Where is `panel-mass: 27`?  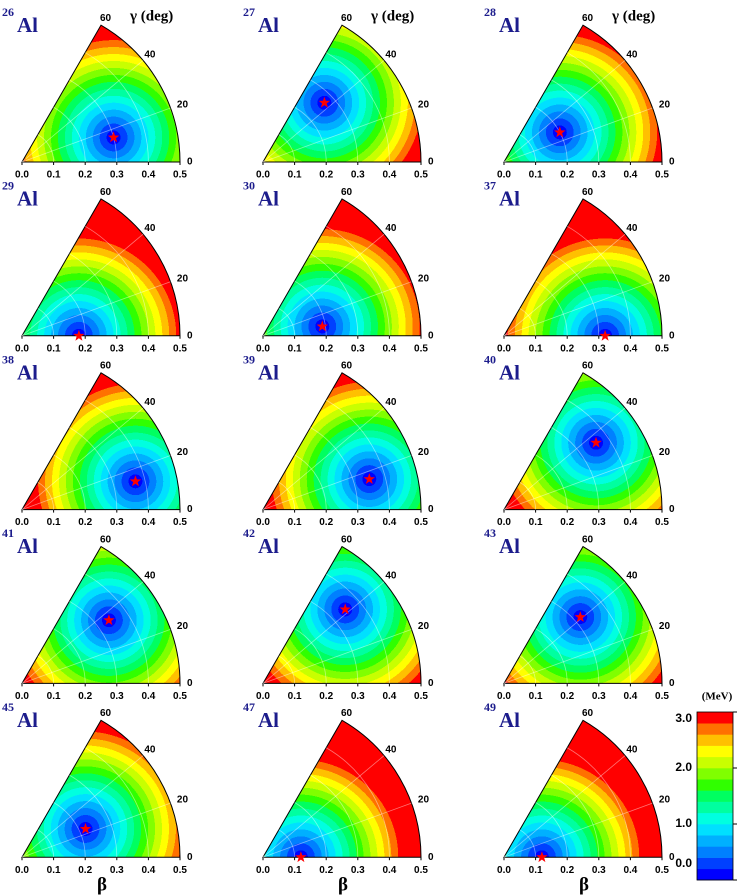 panel-mass: 27 is located at coordinates (249, 12).